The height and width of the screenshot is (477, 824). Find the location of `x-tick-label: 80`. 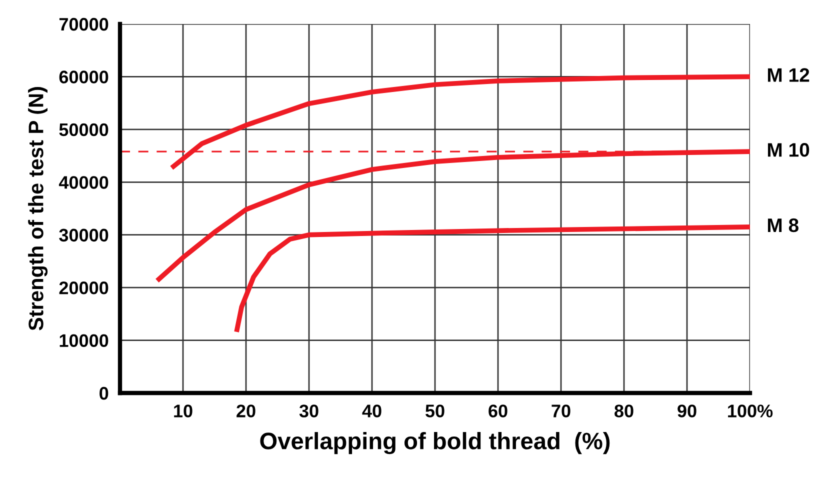

x-tick-label: 80 is located at coordinates (624, 411).